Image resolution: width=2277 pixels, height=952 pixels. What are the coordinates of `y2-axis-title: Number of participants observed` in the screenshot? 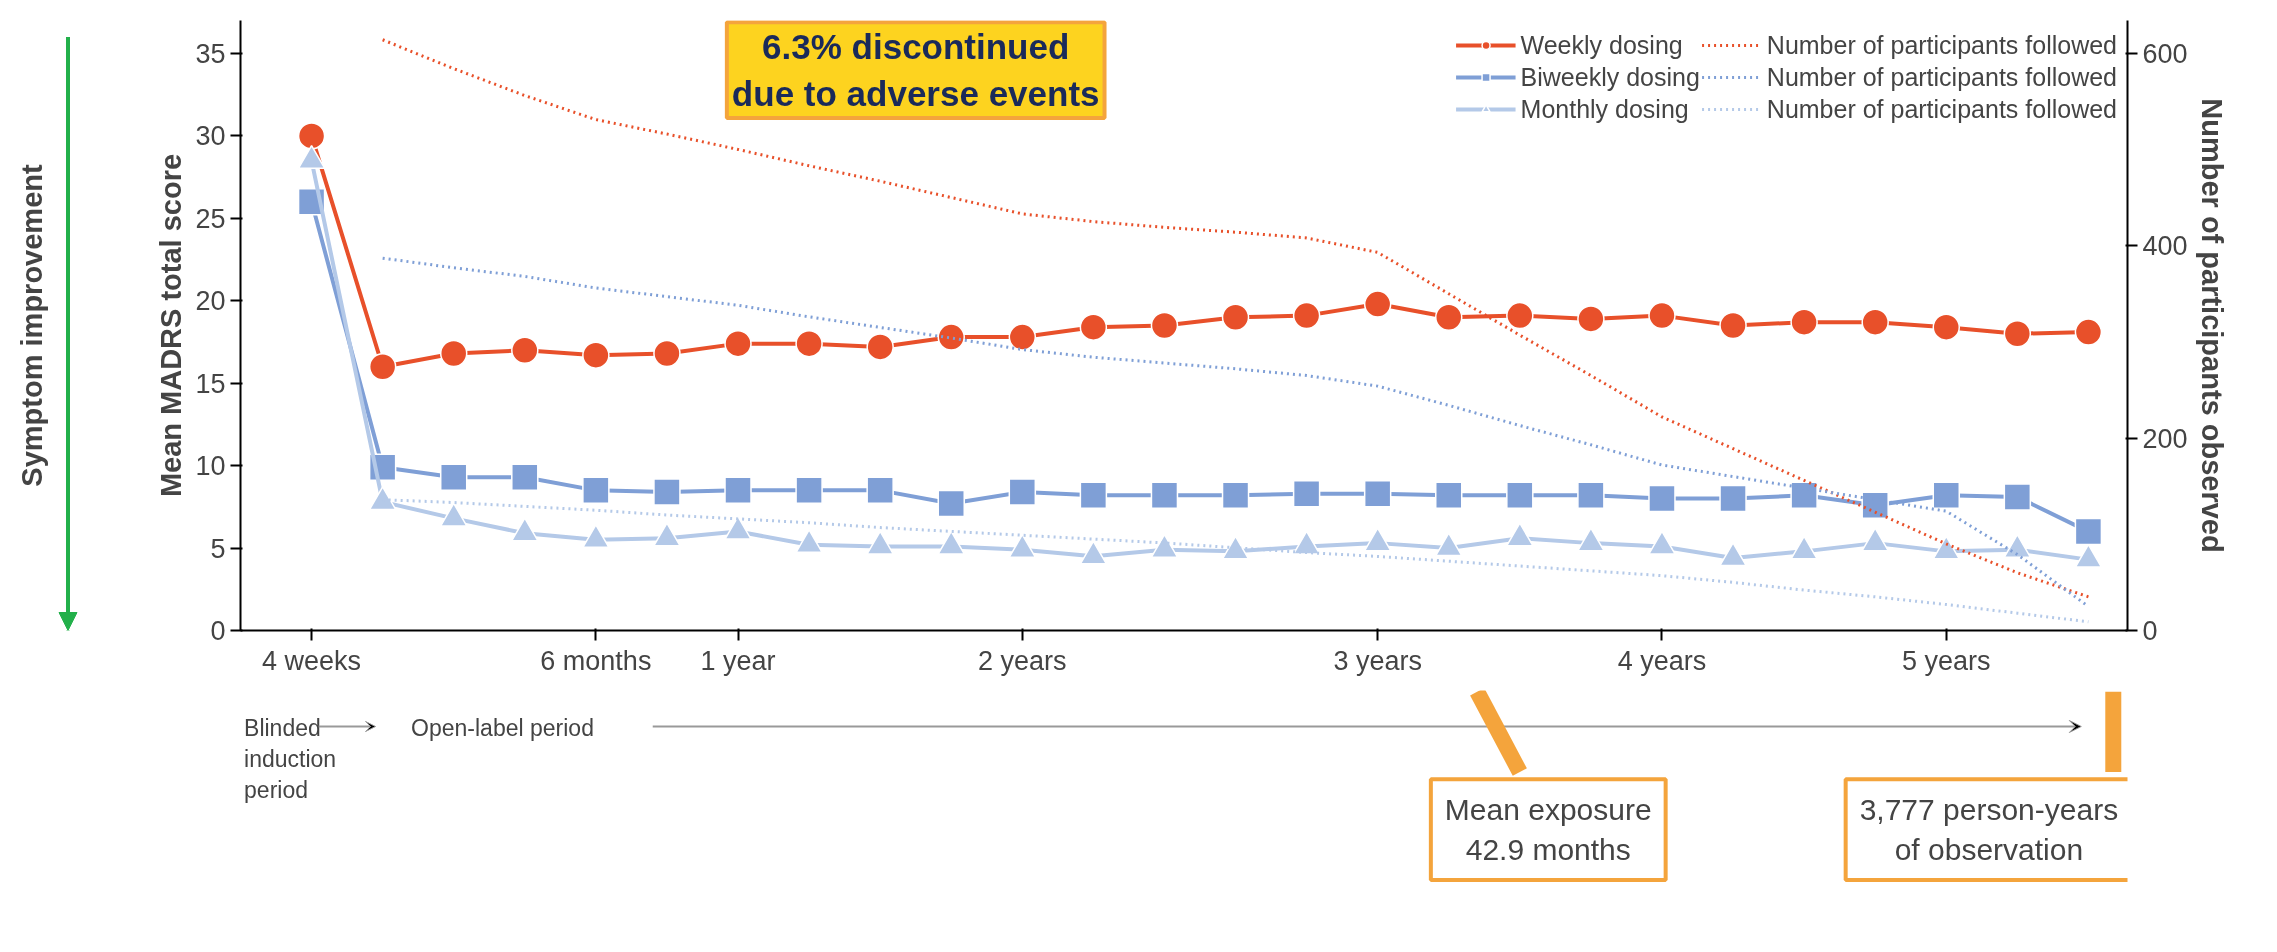 It's located at (2211, 325).